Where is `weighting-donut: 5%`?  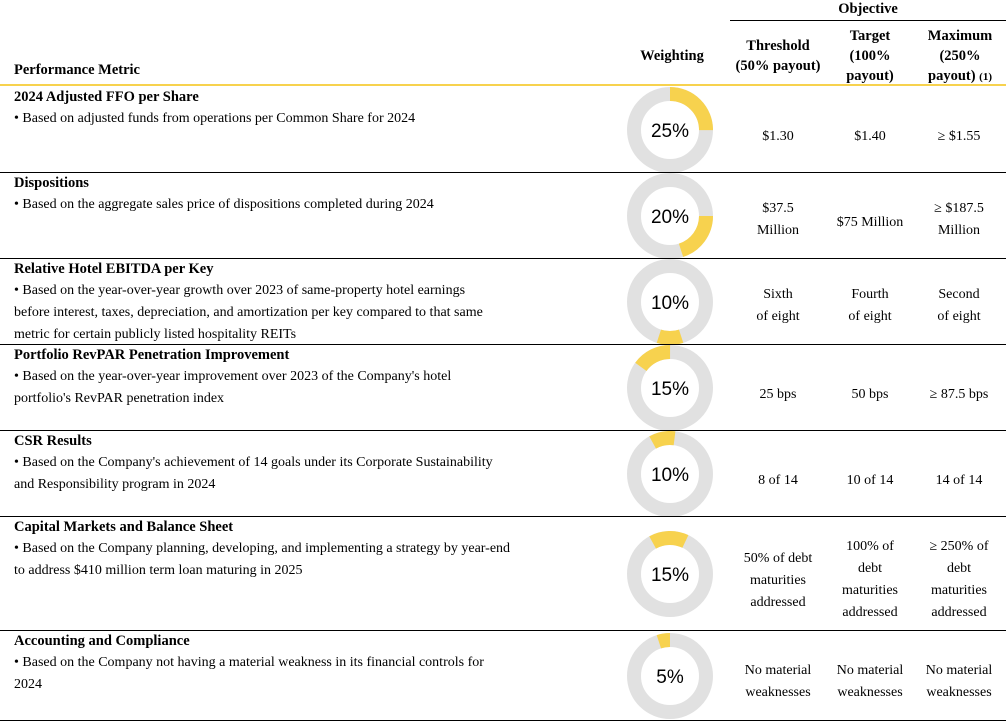 weighting-donut: 5% is located at coordinates (670, 676).